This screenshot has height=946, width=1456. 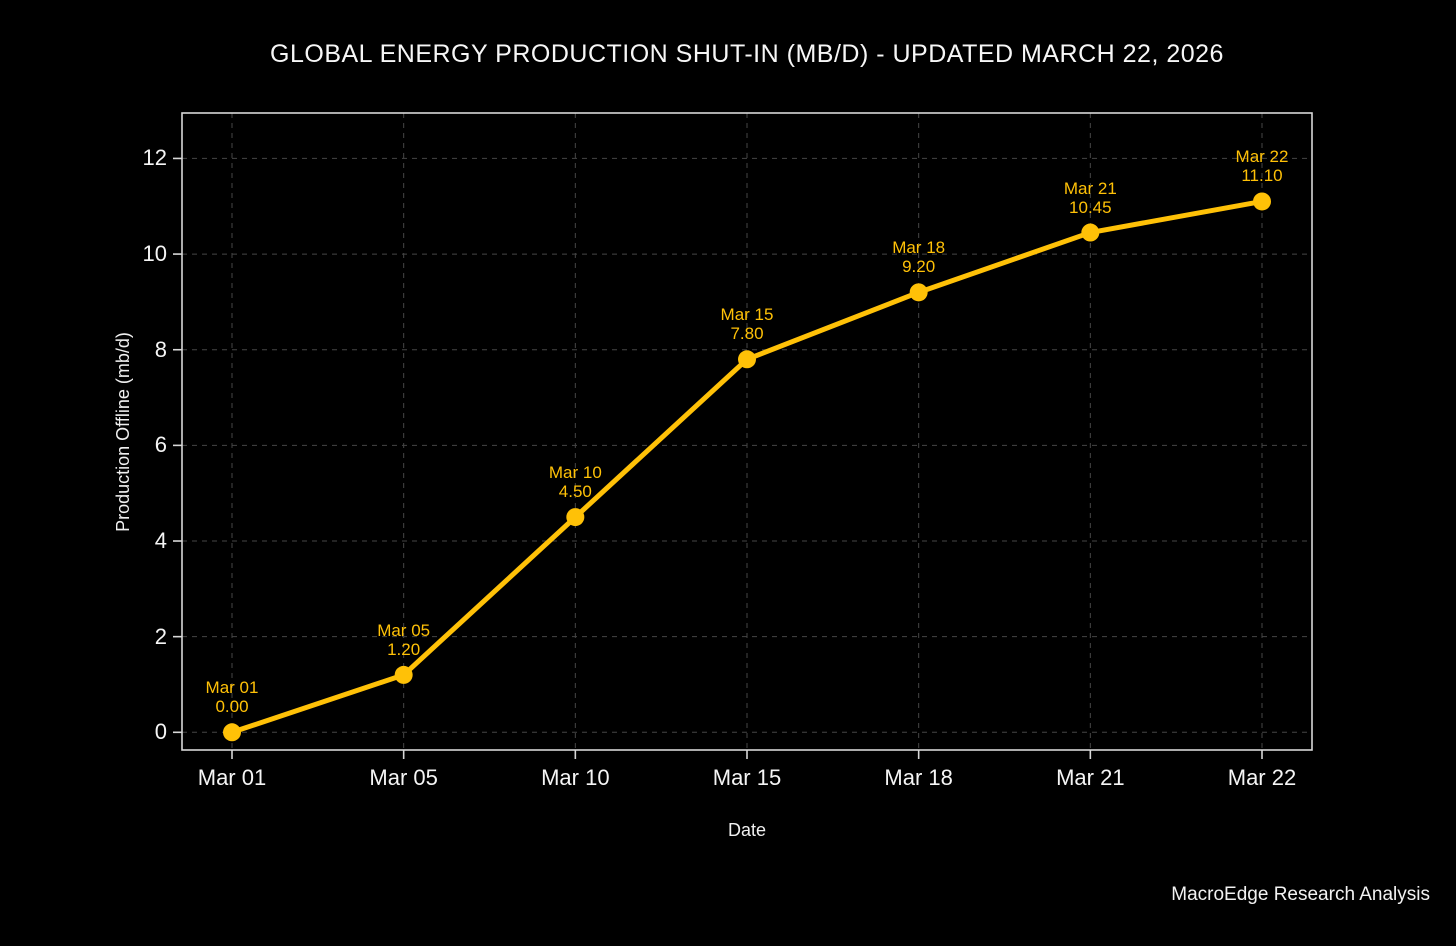 What do you see at coordinates (747, 830) in the screenshot?
I see `x-axis-title: Date` at bounding box center [747, 830].